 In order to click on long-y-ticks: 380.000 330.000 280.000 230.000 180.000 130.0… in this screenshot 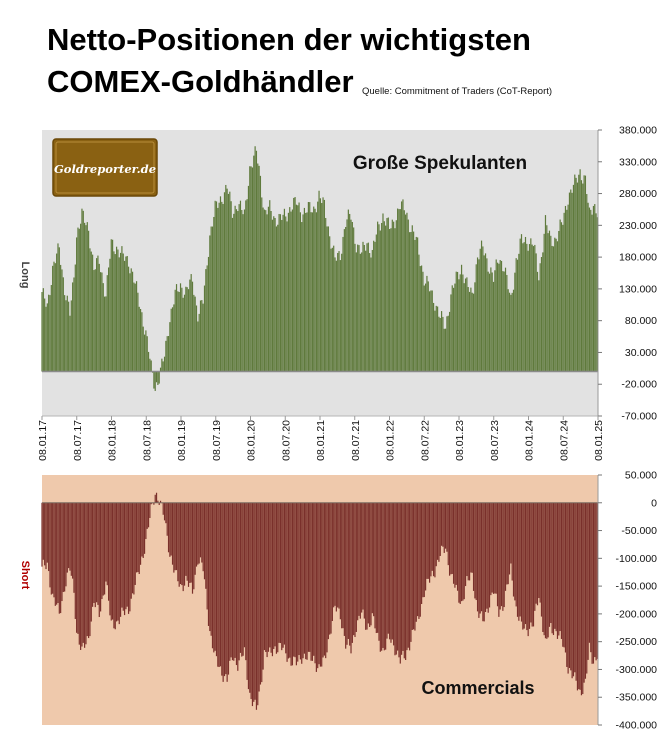, I will do `click(627, 274)`.